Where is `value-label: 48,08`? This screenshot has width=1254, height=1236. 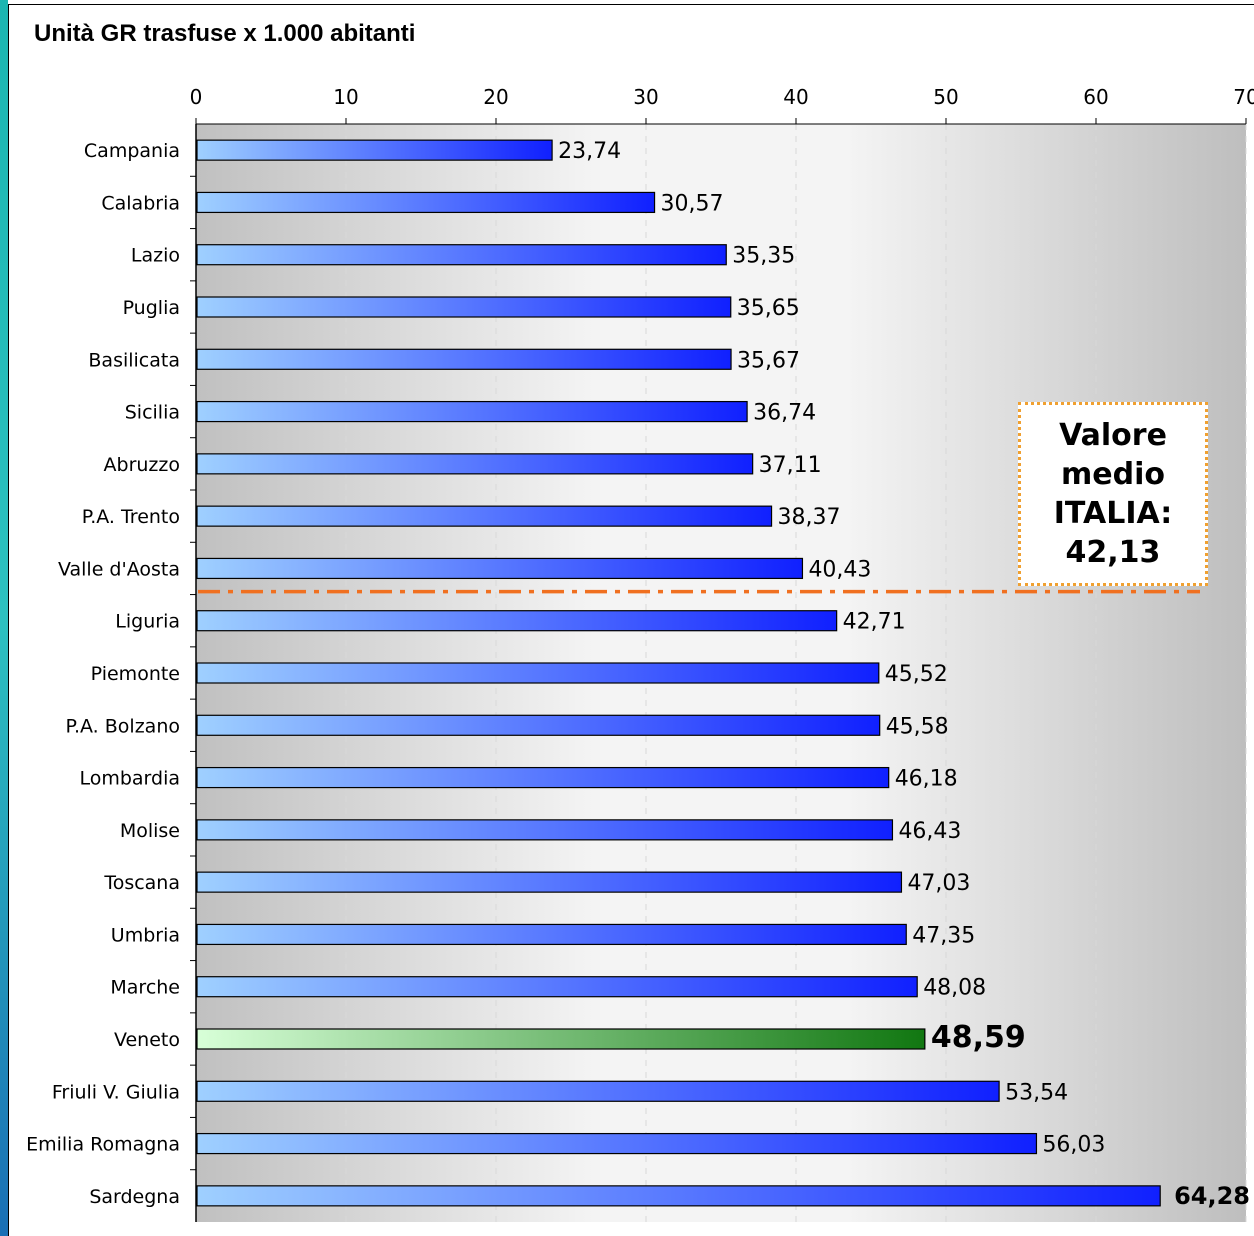
value-label: 48,08 is located at coordinates (954, 988).